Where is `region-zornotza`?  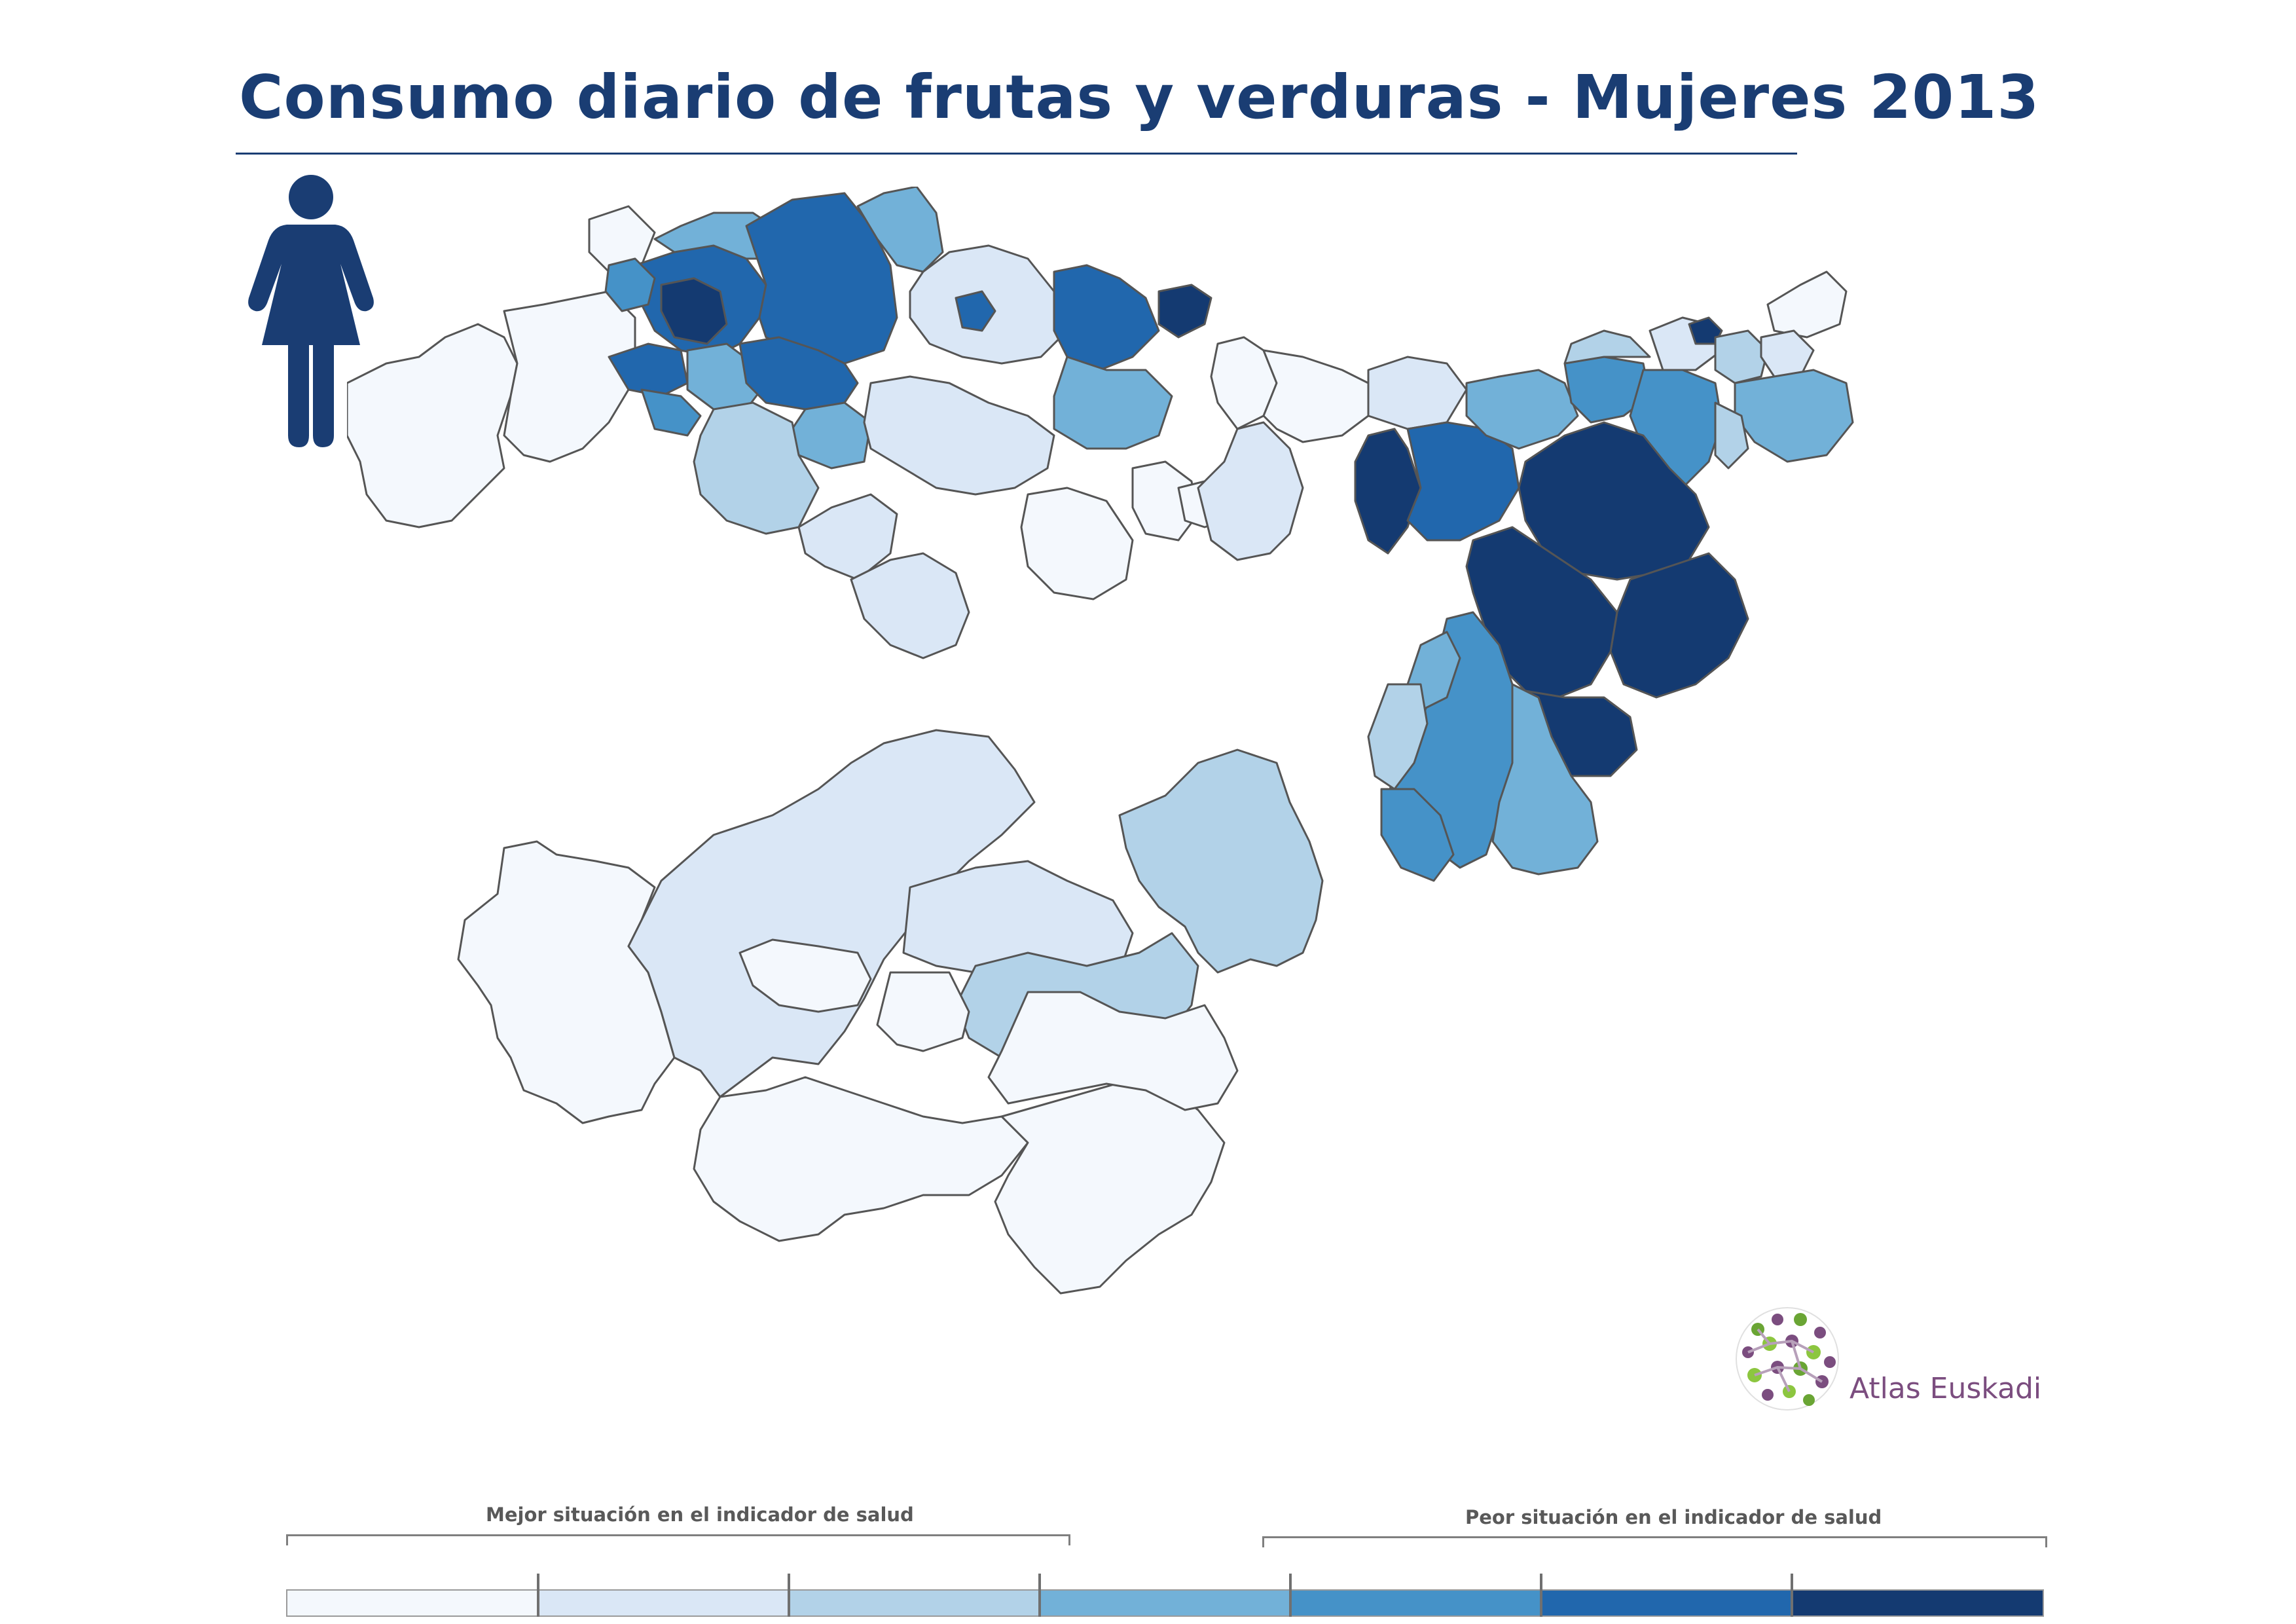 region-zornotza is located at coordinates (847, 537).